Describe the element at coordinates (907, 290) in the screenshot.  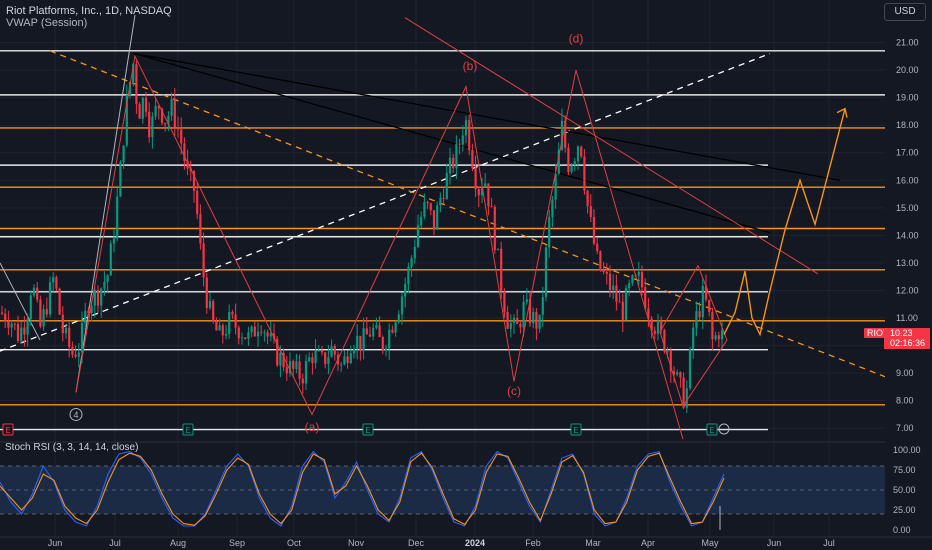
I see `price-axis-tick: 12.00` at that location.